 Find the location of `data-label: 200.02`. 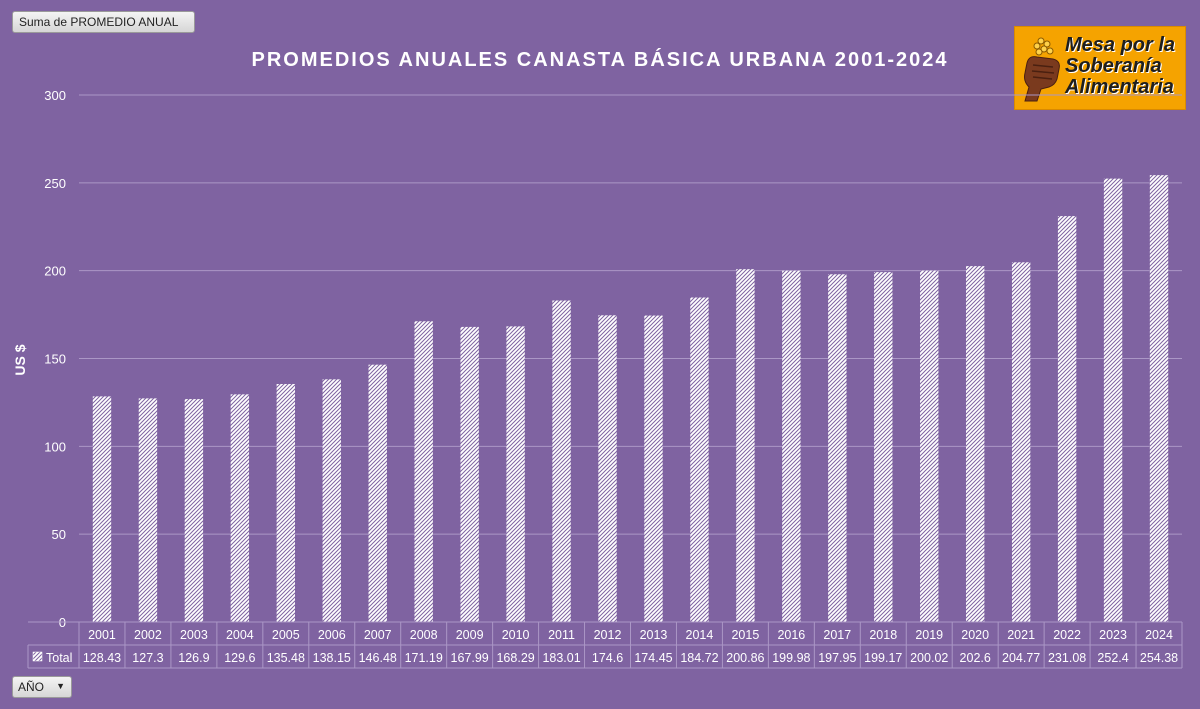

data-label: 200.02 is located at coordinates (929, 658).